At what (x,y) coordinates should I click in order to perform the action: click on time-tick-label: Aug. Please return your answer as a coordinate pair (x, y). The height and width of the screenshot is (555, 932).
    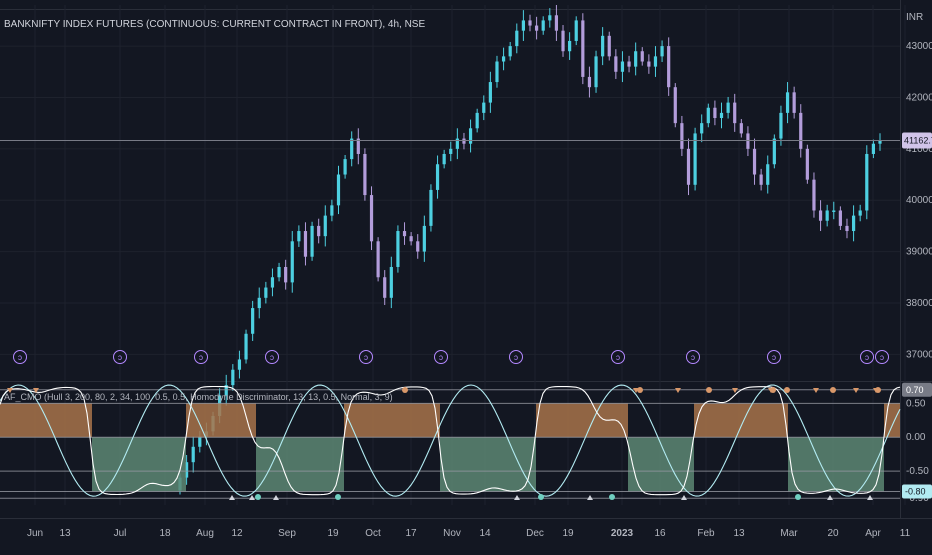
    Looking at the image, I should click on (205, 533).